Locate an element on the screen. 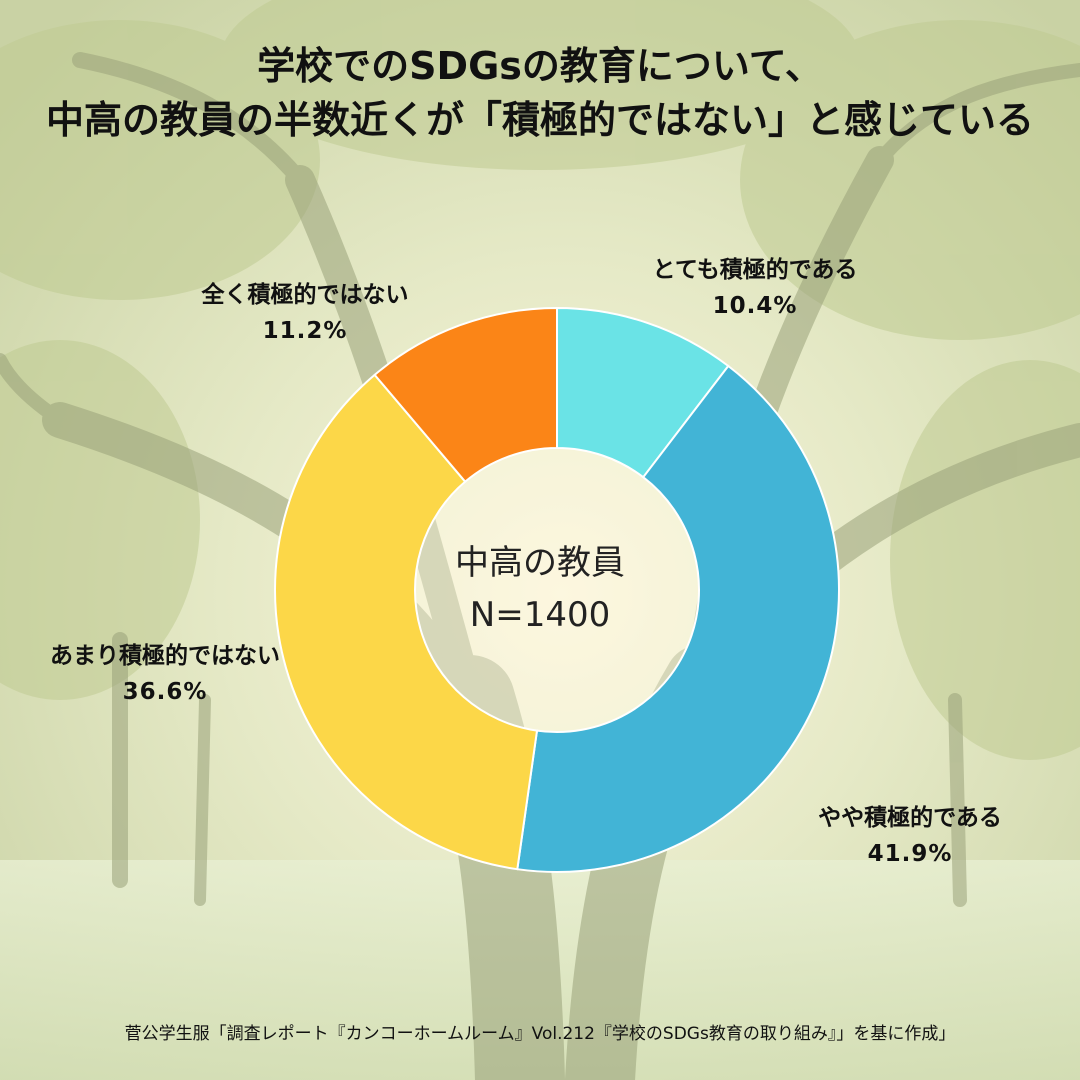  donut-hole is located at coordinates (557, 590).